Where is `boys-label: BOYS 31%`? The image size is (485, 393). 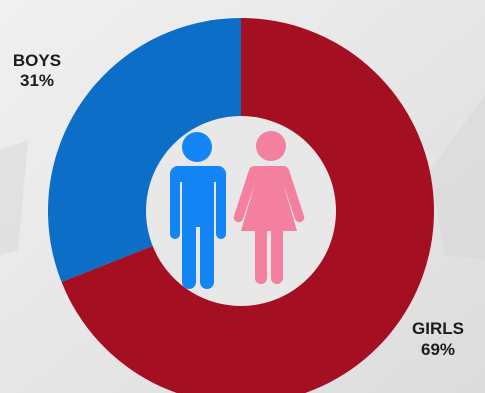 boys-label: BOYS 31% is located at coordinates (37, 70).